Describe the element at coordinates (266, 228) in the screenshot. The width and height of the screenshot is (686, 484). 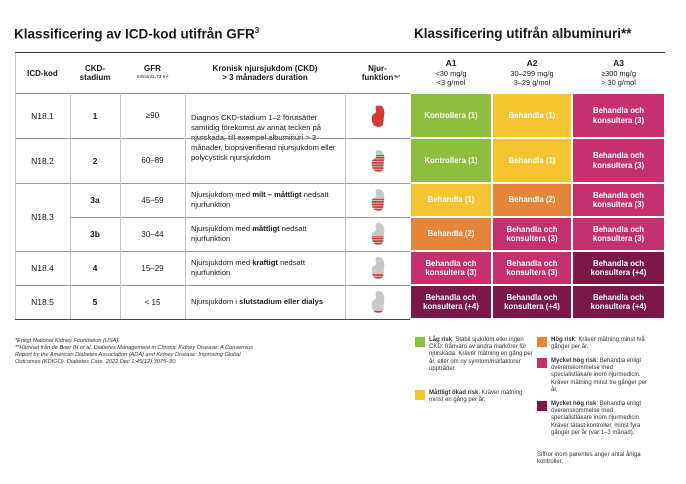
I see `description-bold: måttligt` at that location.